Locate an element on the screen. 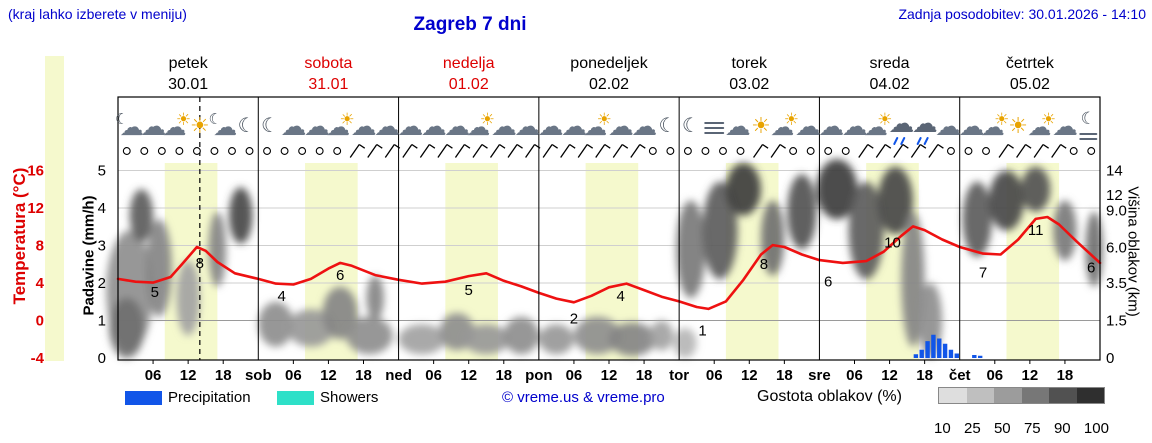 This screenshot has height=443, width=1152. moon-cloud-icon: ☁ is located at coordinates (225, 127).